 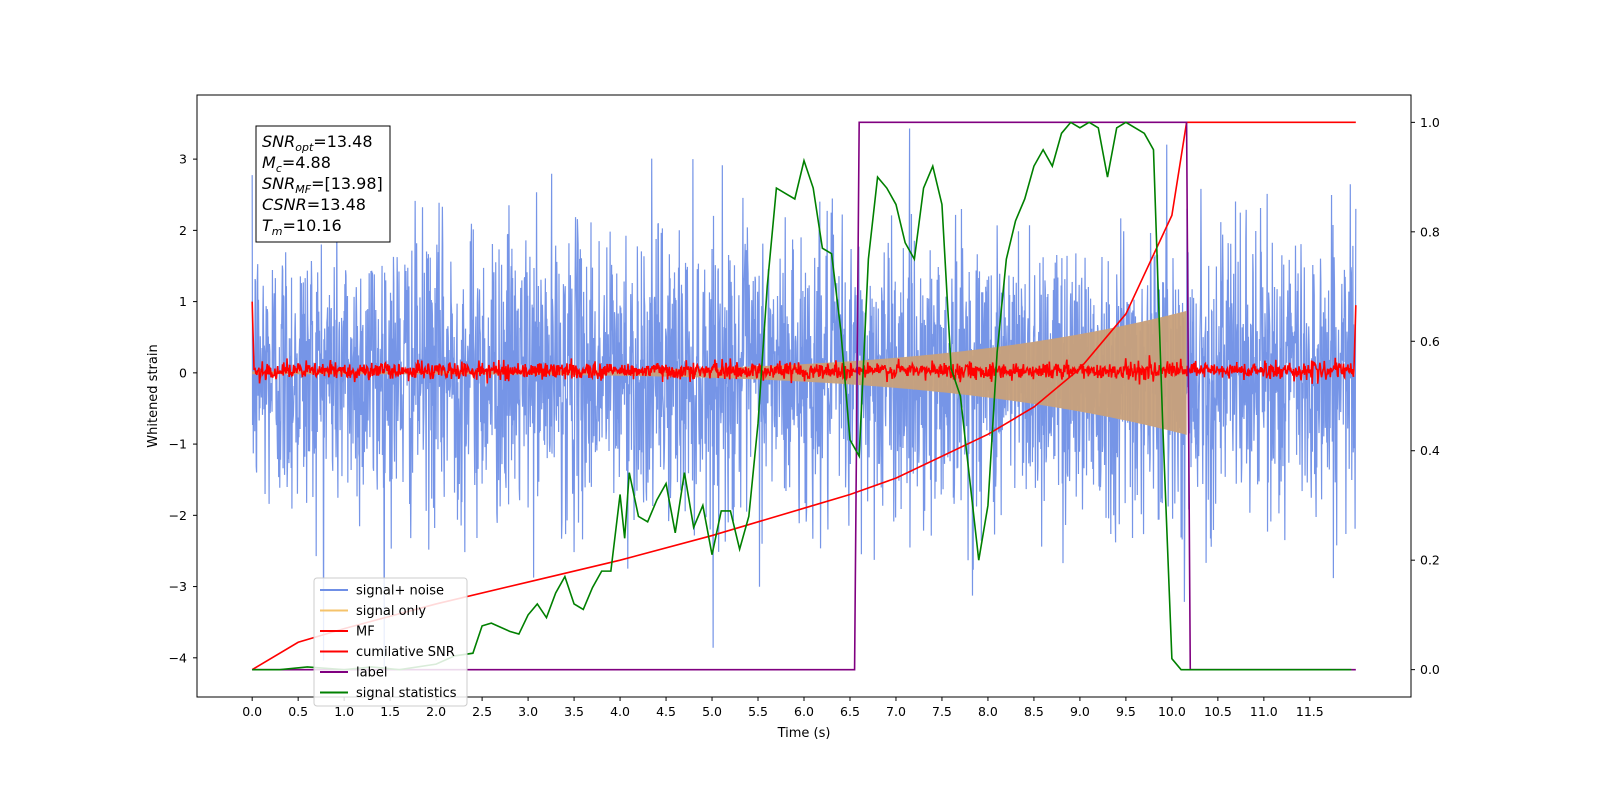 I want to click on x-tick-label: 8.0, so click(x=988, y=711).